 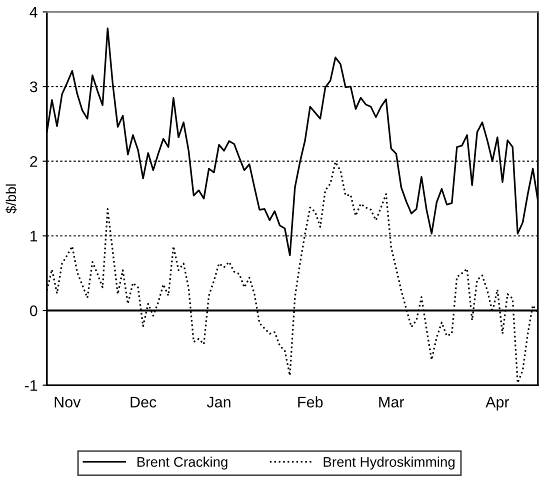 I want to click on x-tick-label: Feb, so click(x=310, y=402).